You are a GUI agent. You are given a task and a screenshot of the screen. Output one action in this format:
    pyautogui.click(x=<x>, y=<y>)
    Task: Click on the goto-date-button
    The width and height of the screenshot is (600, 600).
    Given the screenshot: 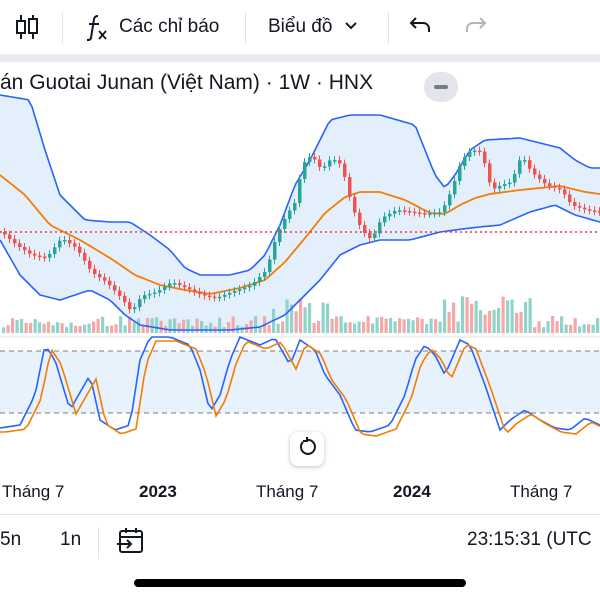 What is the action you would take?
    pyautogui.click(x=131, y=544)
    